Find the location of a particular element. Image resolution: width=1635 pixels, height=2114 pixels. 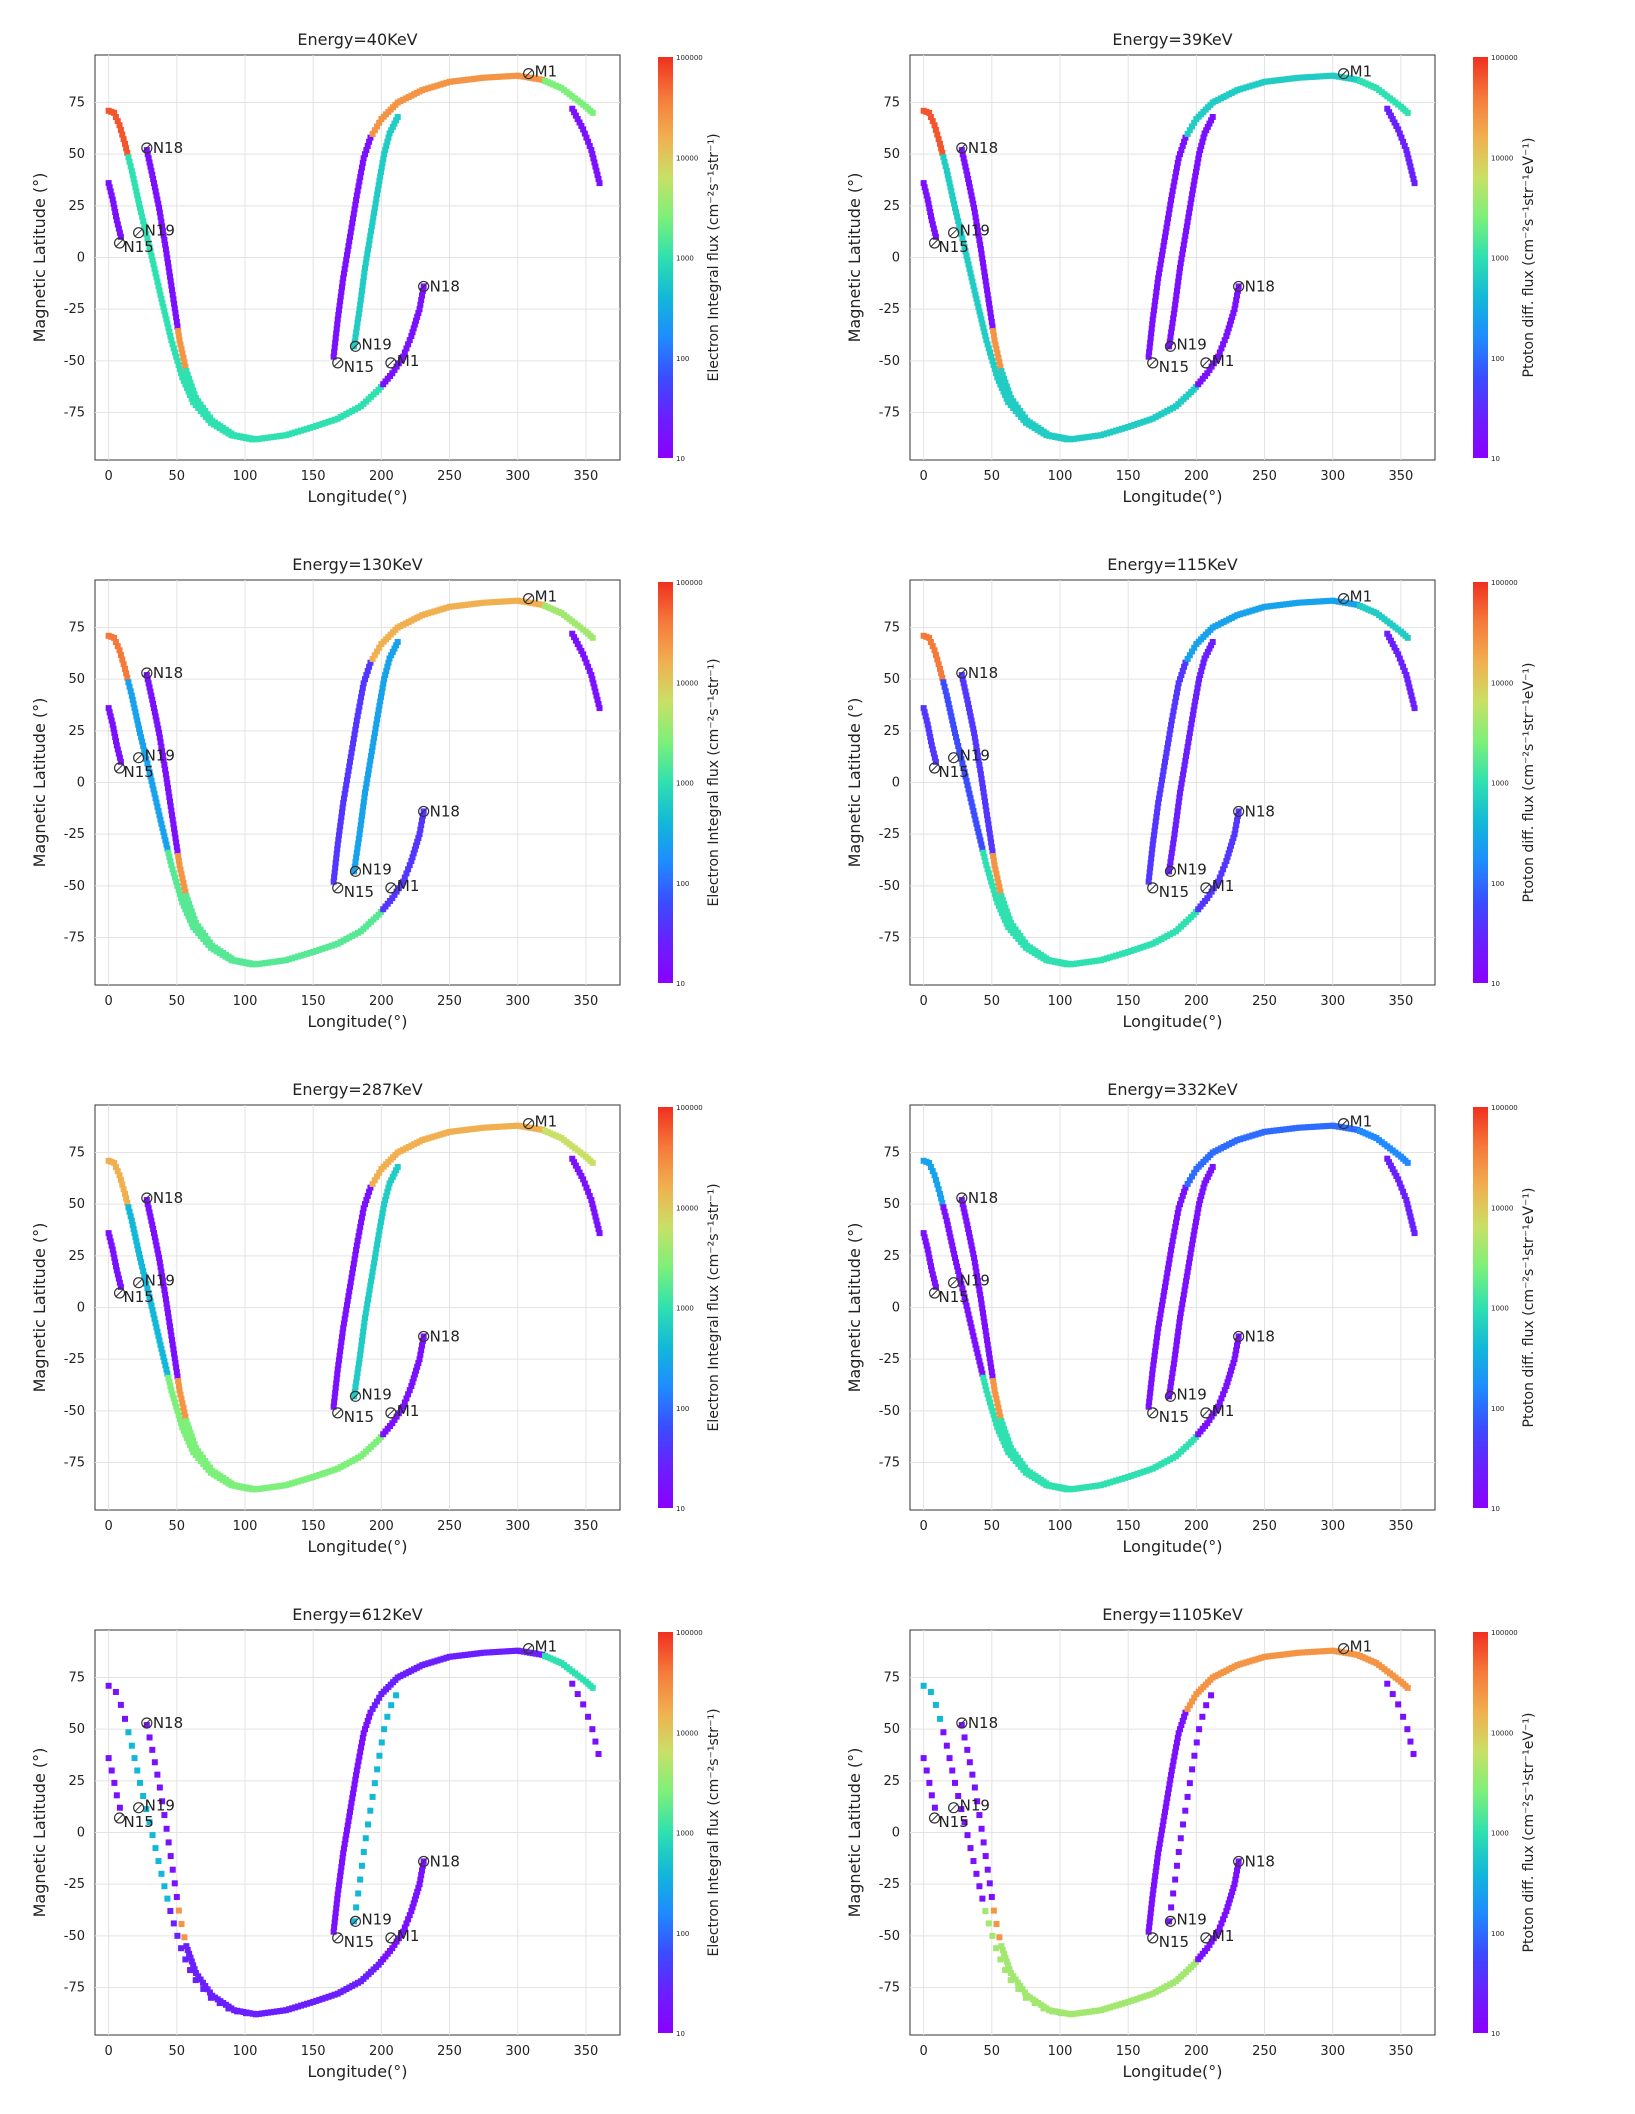

x-tick-label: 0 is located at coordinates (108, 1526).